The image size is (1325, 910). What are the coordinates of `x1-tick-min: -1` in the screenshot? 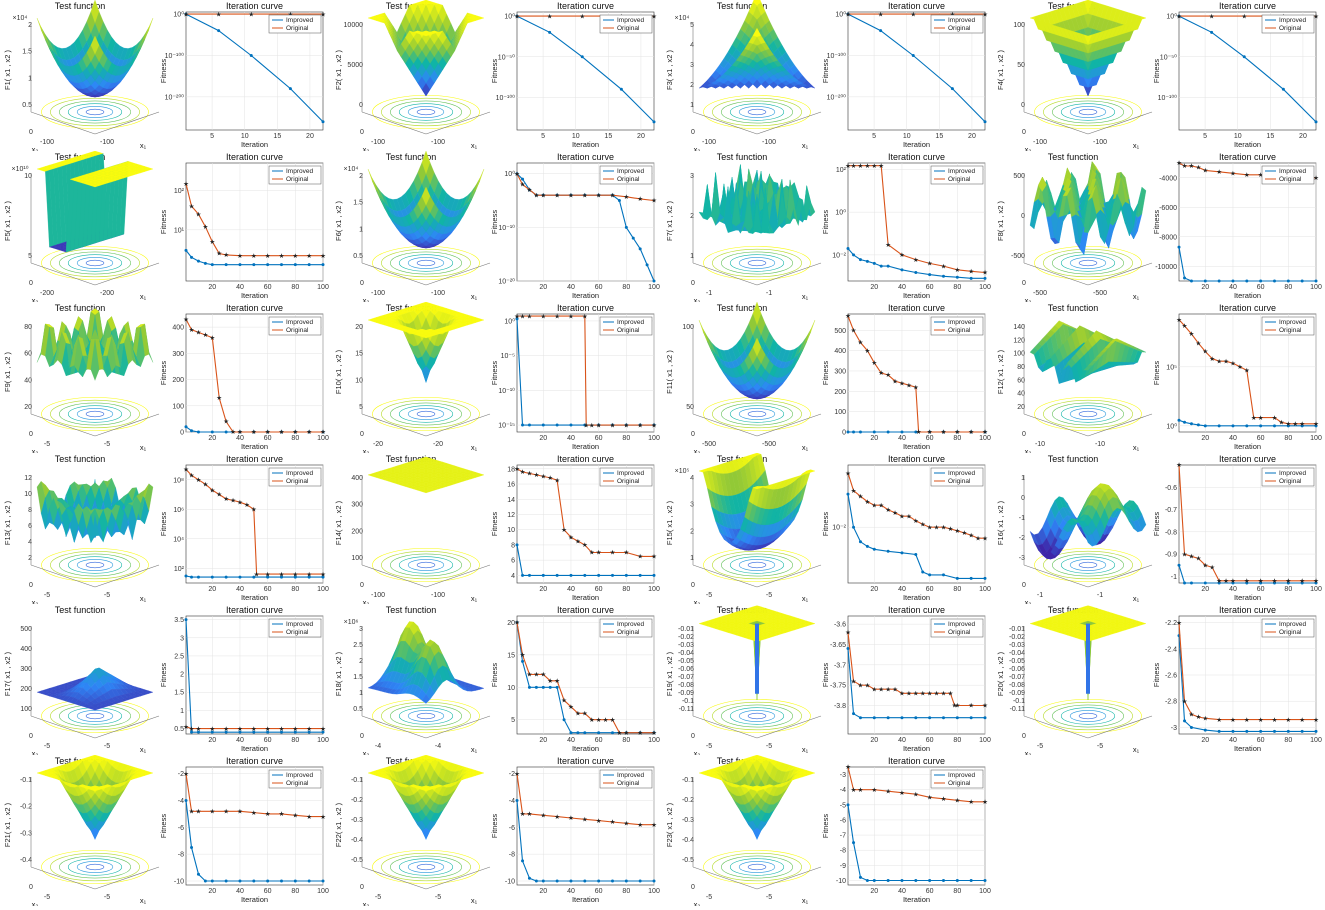 It's located at (1100, 595).